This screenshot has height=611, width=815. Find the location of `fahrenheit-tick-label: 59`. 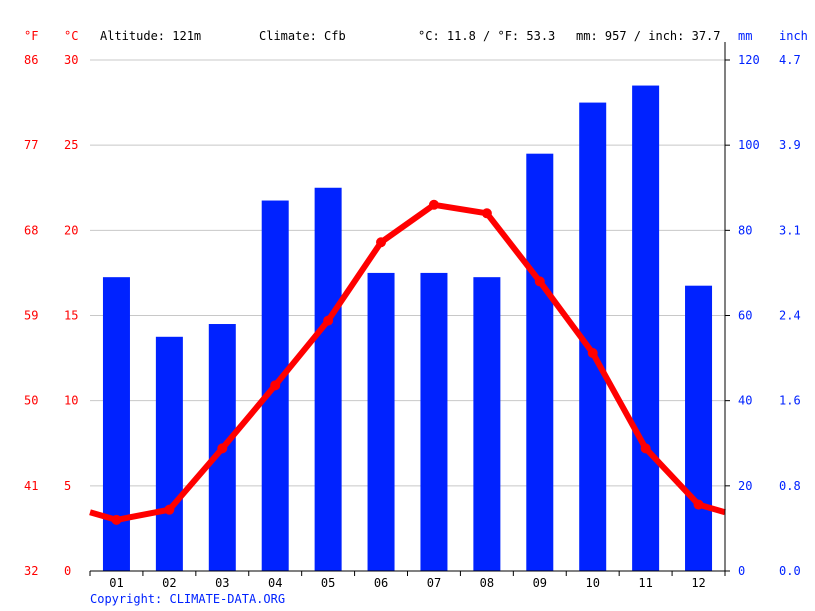

fahrenheit-tick-label: 59 is located at coordinates (31, 316).